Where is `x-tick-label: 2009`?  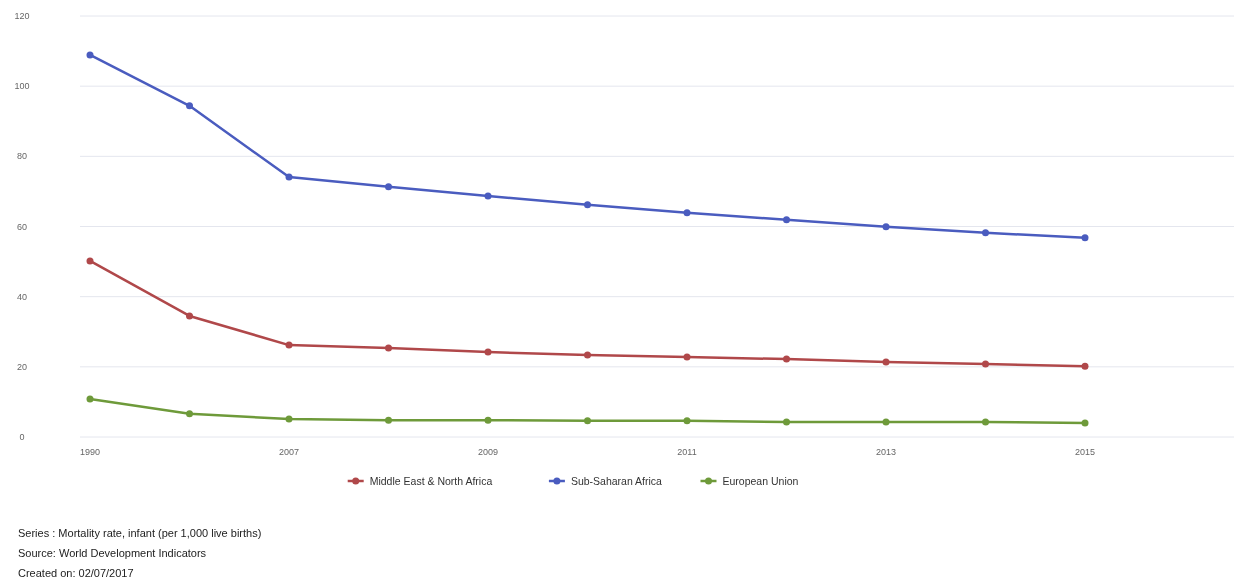
x-tick-label: 2009 is located at coordinates (488, 452).